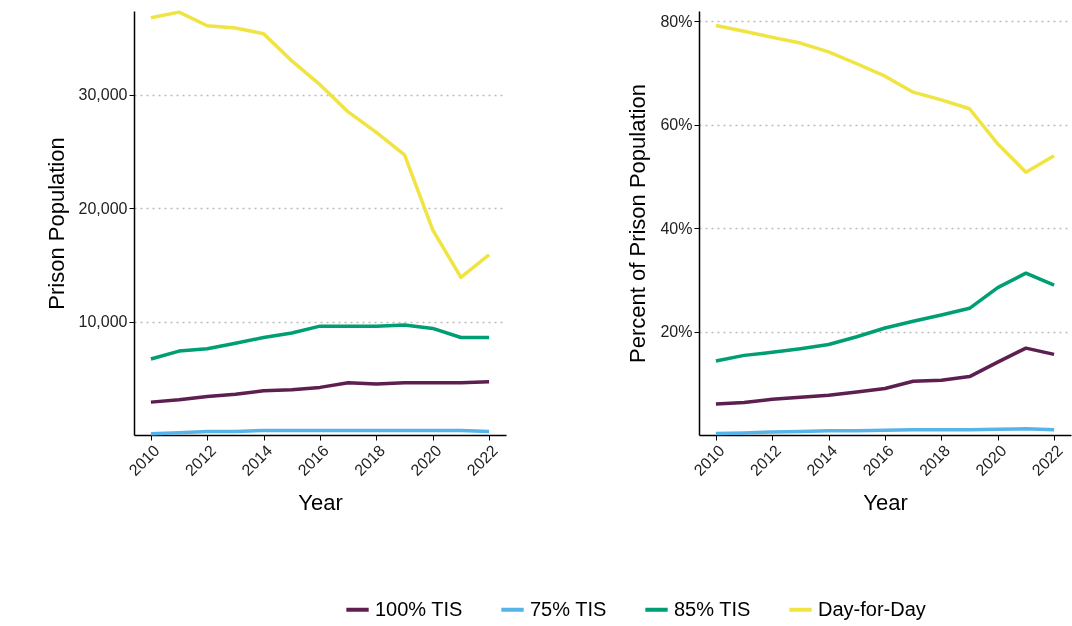 The height and width of the screenshot is (626, 1072). I want to click on y-tick-label: 80%, so click(676, 21).